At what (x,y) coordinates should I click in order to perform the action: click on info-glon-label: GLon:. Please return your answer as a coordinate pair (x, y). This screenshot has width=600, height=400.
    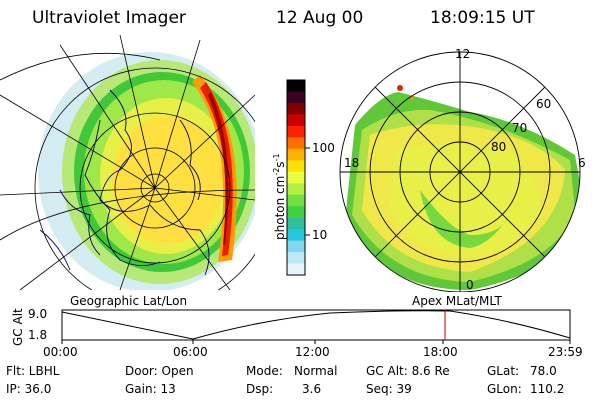
    Looking at the image, I should click on (504, 389).